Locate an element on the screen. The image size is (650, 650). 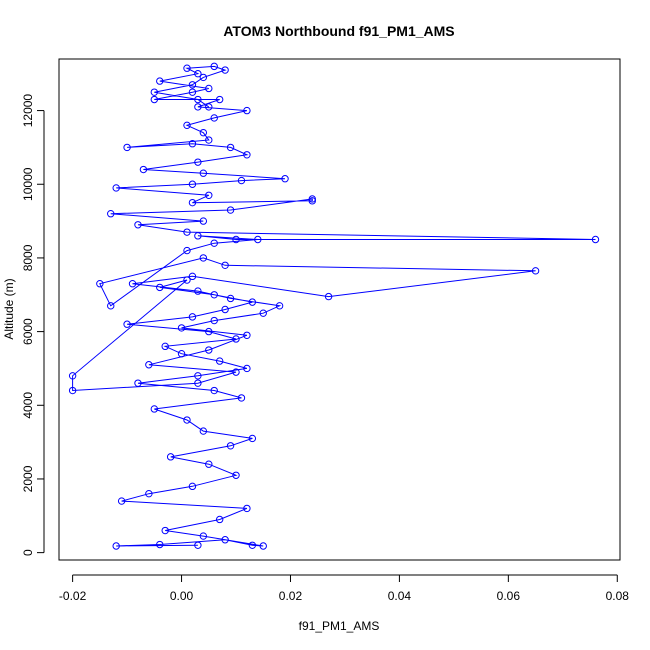
y-tick-label: 8000 is located at coordinates (28, 257).